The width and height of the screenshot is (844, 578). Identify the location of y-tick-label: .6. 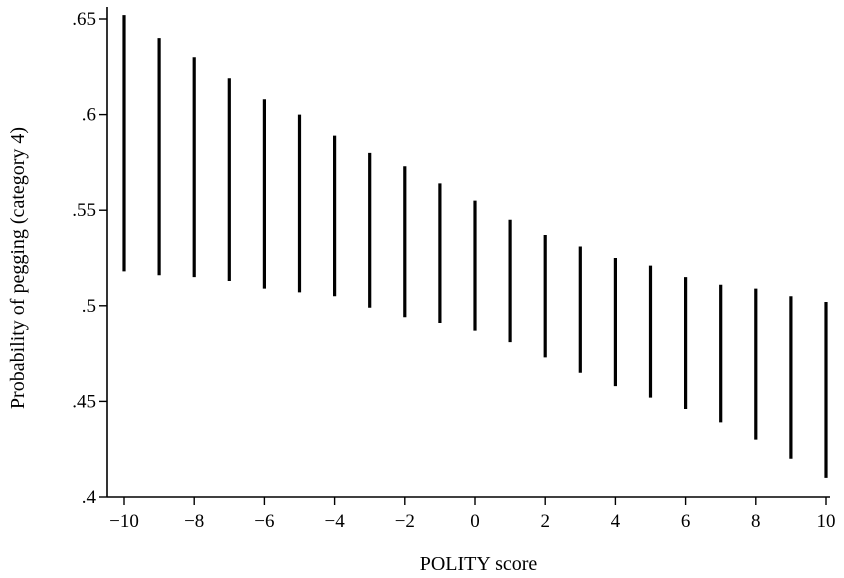
(89, 115).